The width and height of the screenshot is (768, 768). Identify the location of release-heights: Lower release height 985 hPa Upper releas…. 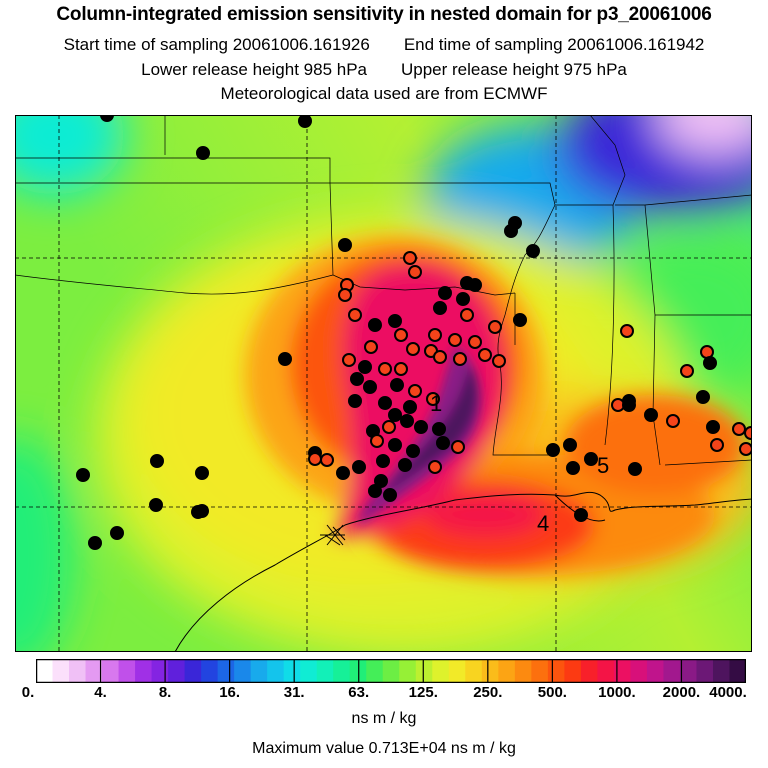
(384, 70).